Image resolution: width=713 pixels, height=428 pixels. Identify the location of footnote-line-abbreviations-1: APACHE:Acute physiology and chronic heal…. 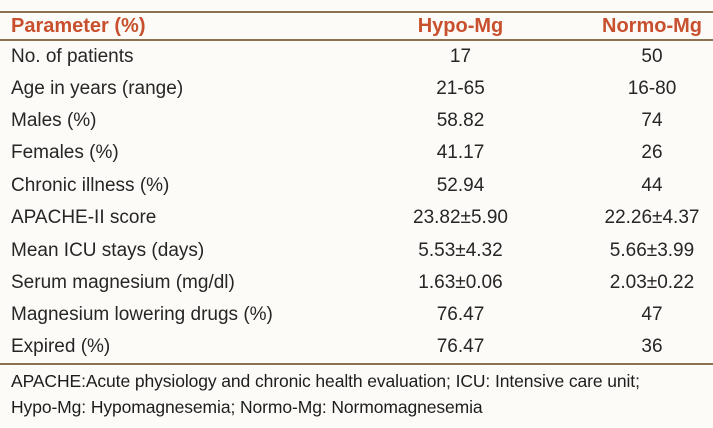
(325, 380).